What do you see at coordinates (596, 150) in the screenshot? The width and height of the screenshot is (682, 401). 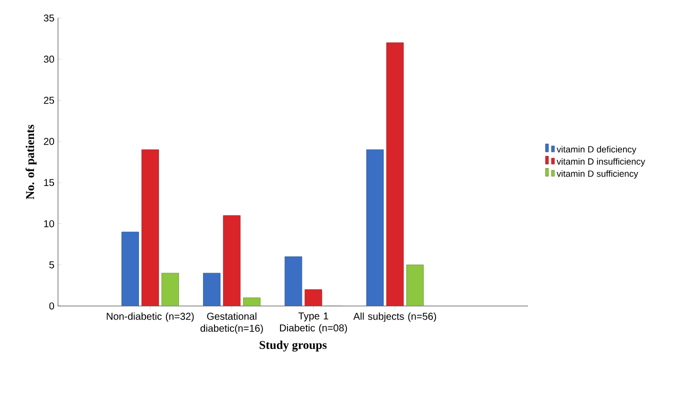 I see `legend-label: vitamin D deficiency` at bounding box center [596, 150].